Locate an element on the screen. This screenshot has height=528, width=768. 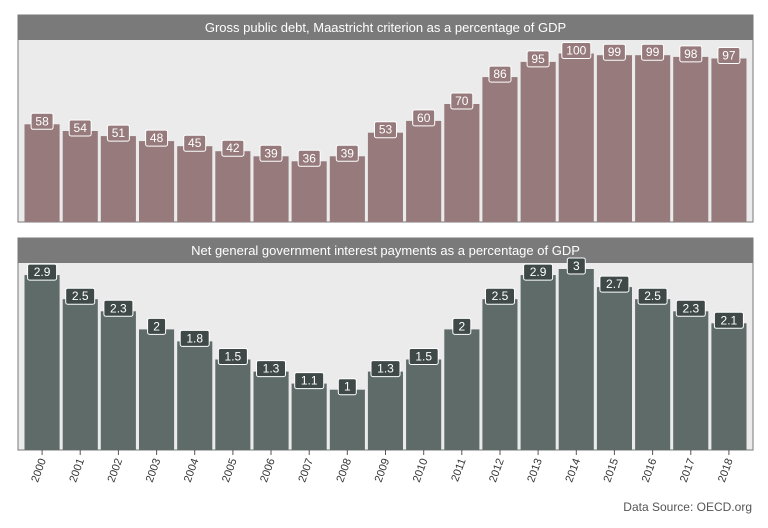
debt-label-box-2008 is located at coordinates (347, 153).